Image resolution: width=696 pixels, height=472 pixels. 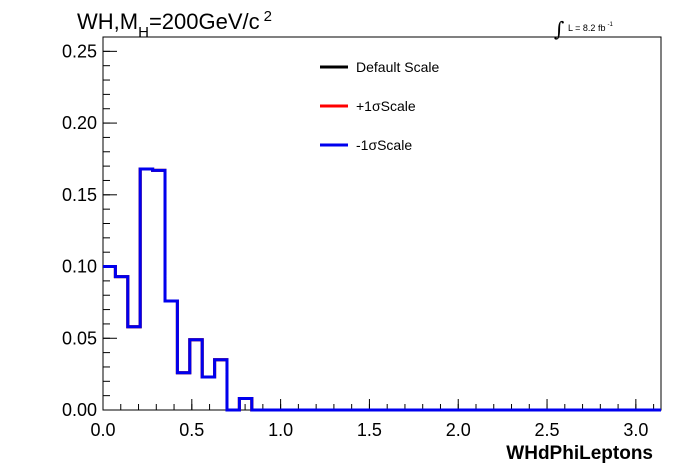 I want to click on y-tick-label: 0.15, so click(x=79, y=195).